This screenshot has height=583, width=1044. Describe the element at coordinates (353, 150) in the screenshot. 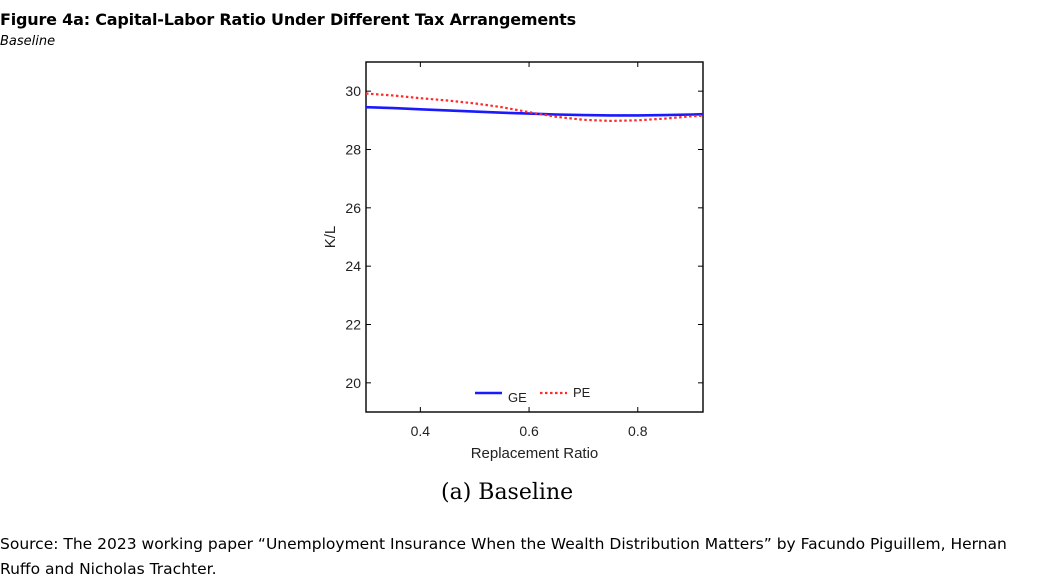

I see `y-tick-label: 28` at that location.